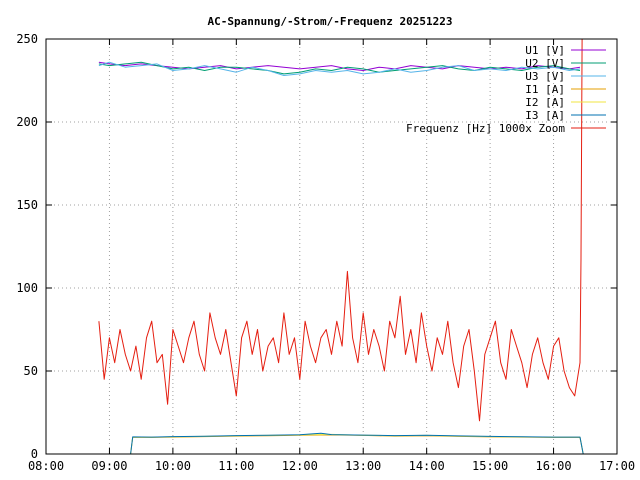  What do you see at coordinates (545, 102) in the screenshot?
I see `legend-label-4: I2 [A]` at bounding box center [545, 102].